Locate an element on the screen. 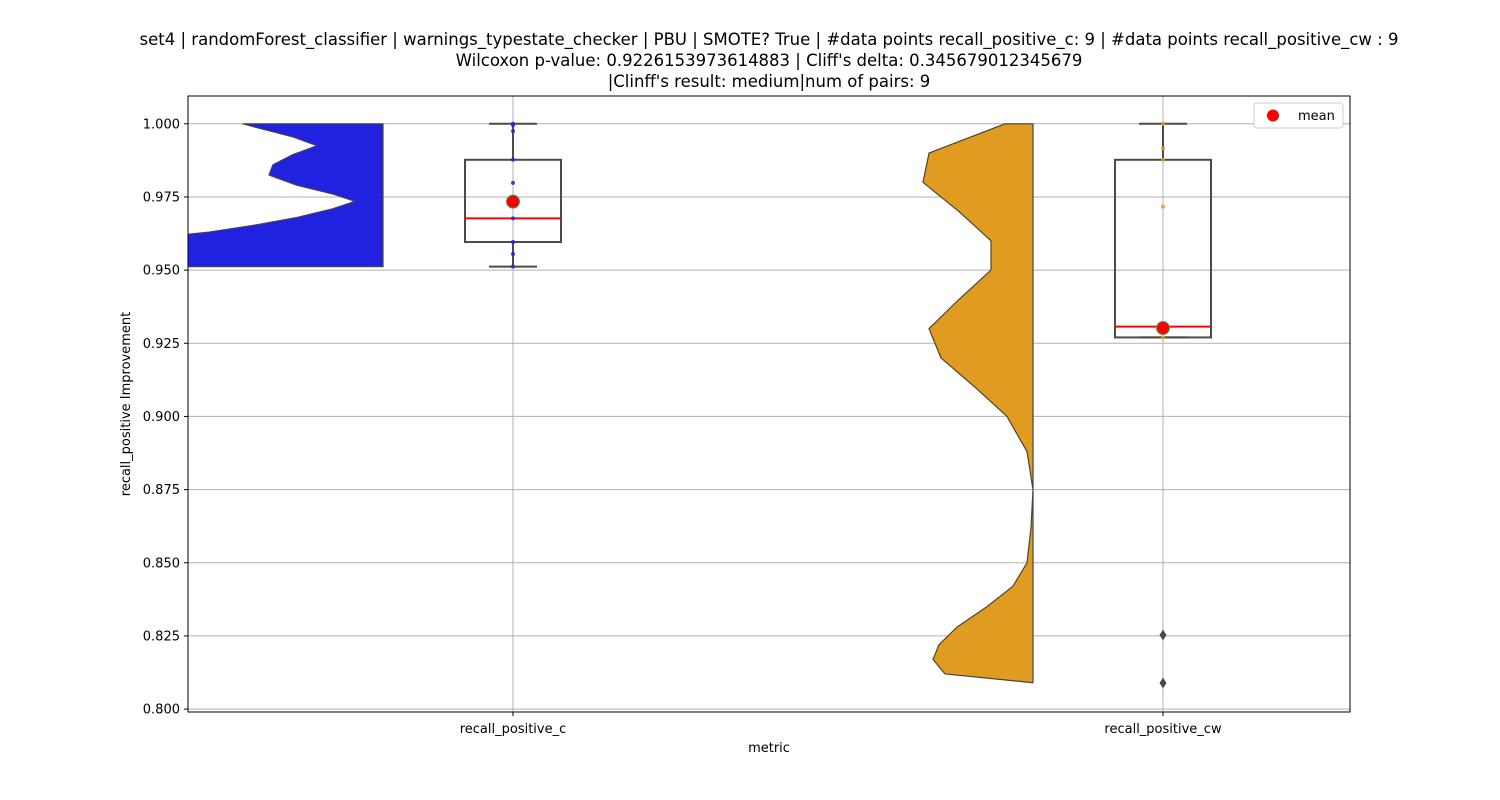 The height and width of the screenshot is (800, 1500). legend: mean is located at coordinates (1298, 115).